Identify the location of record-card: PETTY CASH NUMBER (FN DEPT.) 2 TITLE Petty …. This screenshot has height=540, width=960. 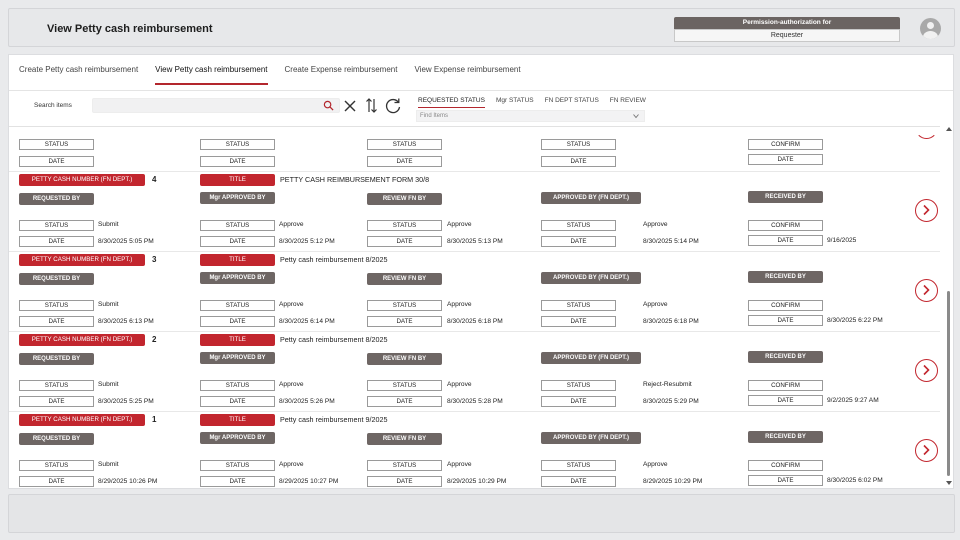
(474, 372).